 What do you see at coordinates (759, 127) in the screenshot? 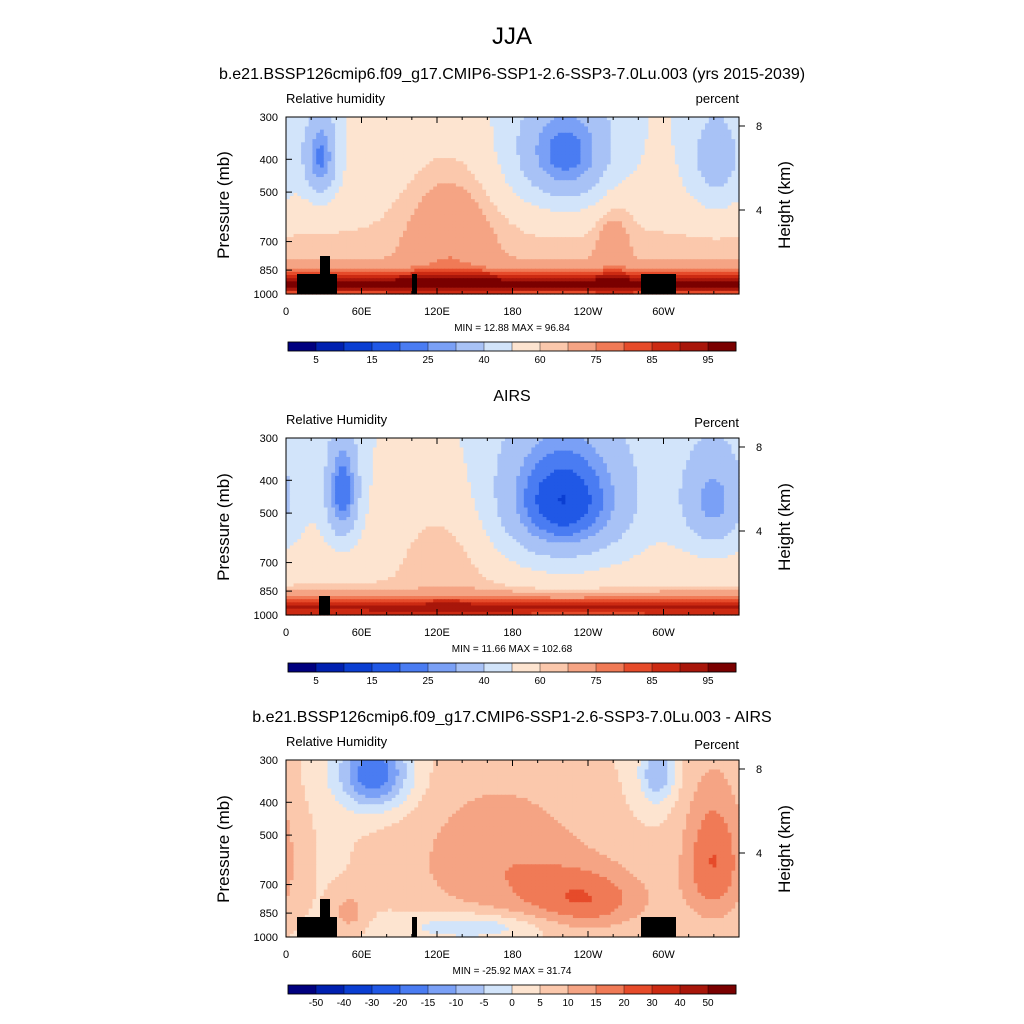
I see `height-tick-label: 8` at bounding box center [759, 127].